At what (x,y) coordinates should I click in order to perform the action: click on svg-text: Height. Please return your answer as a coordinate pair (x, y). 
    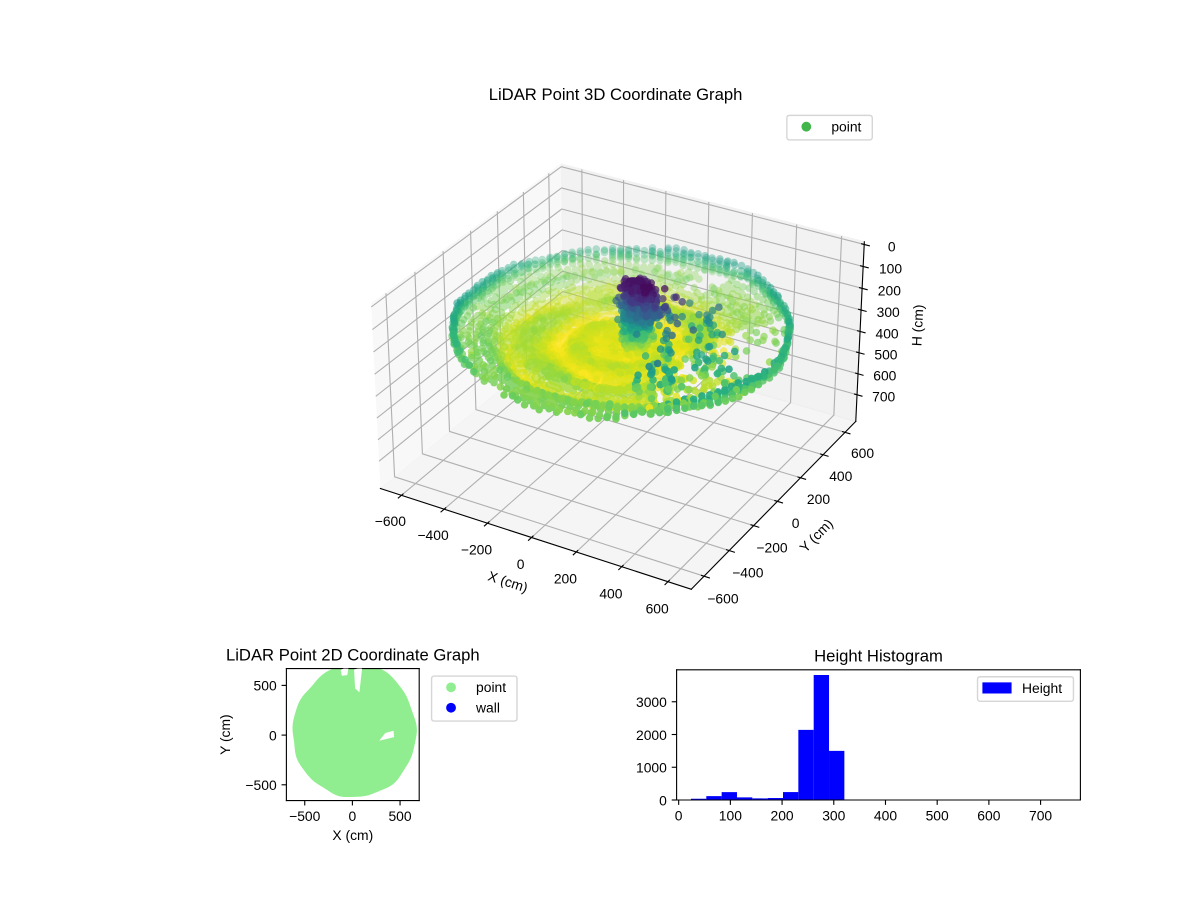
    Looking at the image, I should click on (1042, 688).